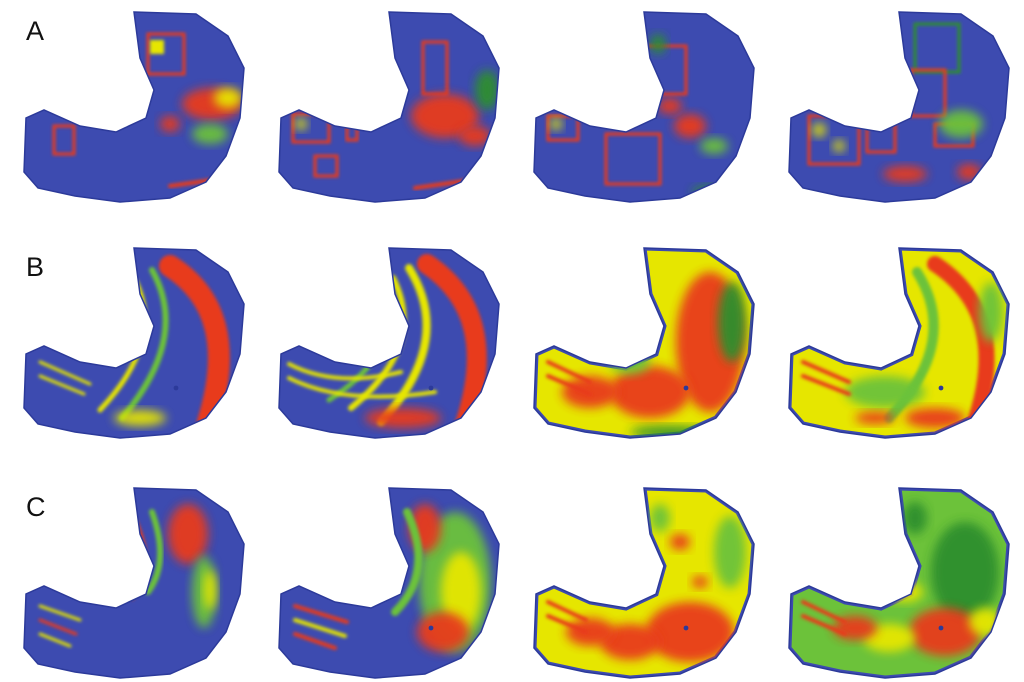 The width and height of the screenshot is (1024, 682). What do you see at coordinates (36, 507) in the screenshot?
I see `row-label-c: C` at bounding box center [36, 507].